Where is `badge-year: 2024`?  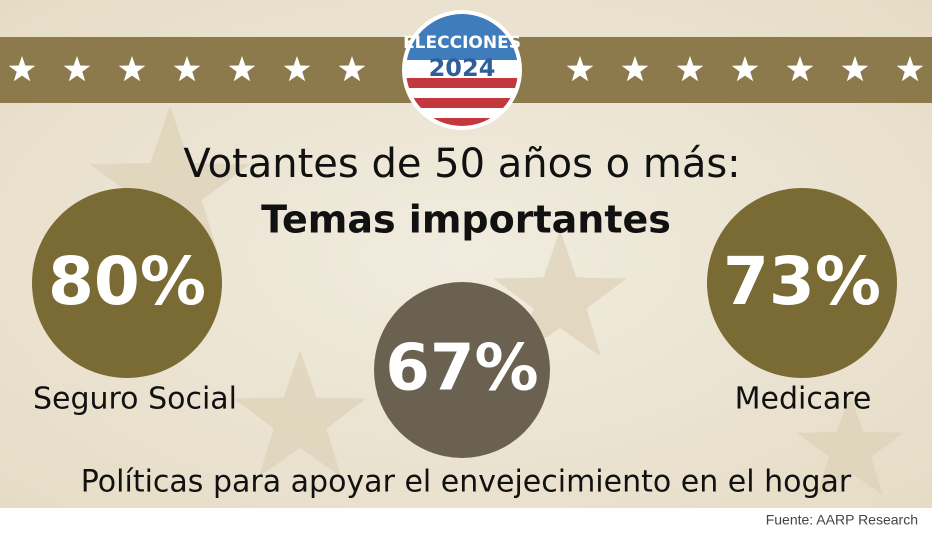 badge-year: 2024 is located at coordinates (462, 68).